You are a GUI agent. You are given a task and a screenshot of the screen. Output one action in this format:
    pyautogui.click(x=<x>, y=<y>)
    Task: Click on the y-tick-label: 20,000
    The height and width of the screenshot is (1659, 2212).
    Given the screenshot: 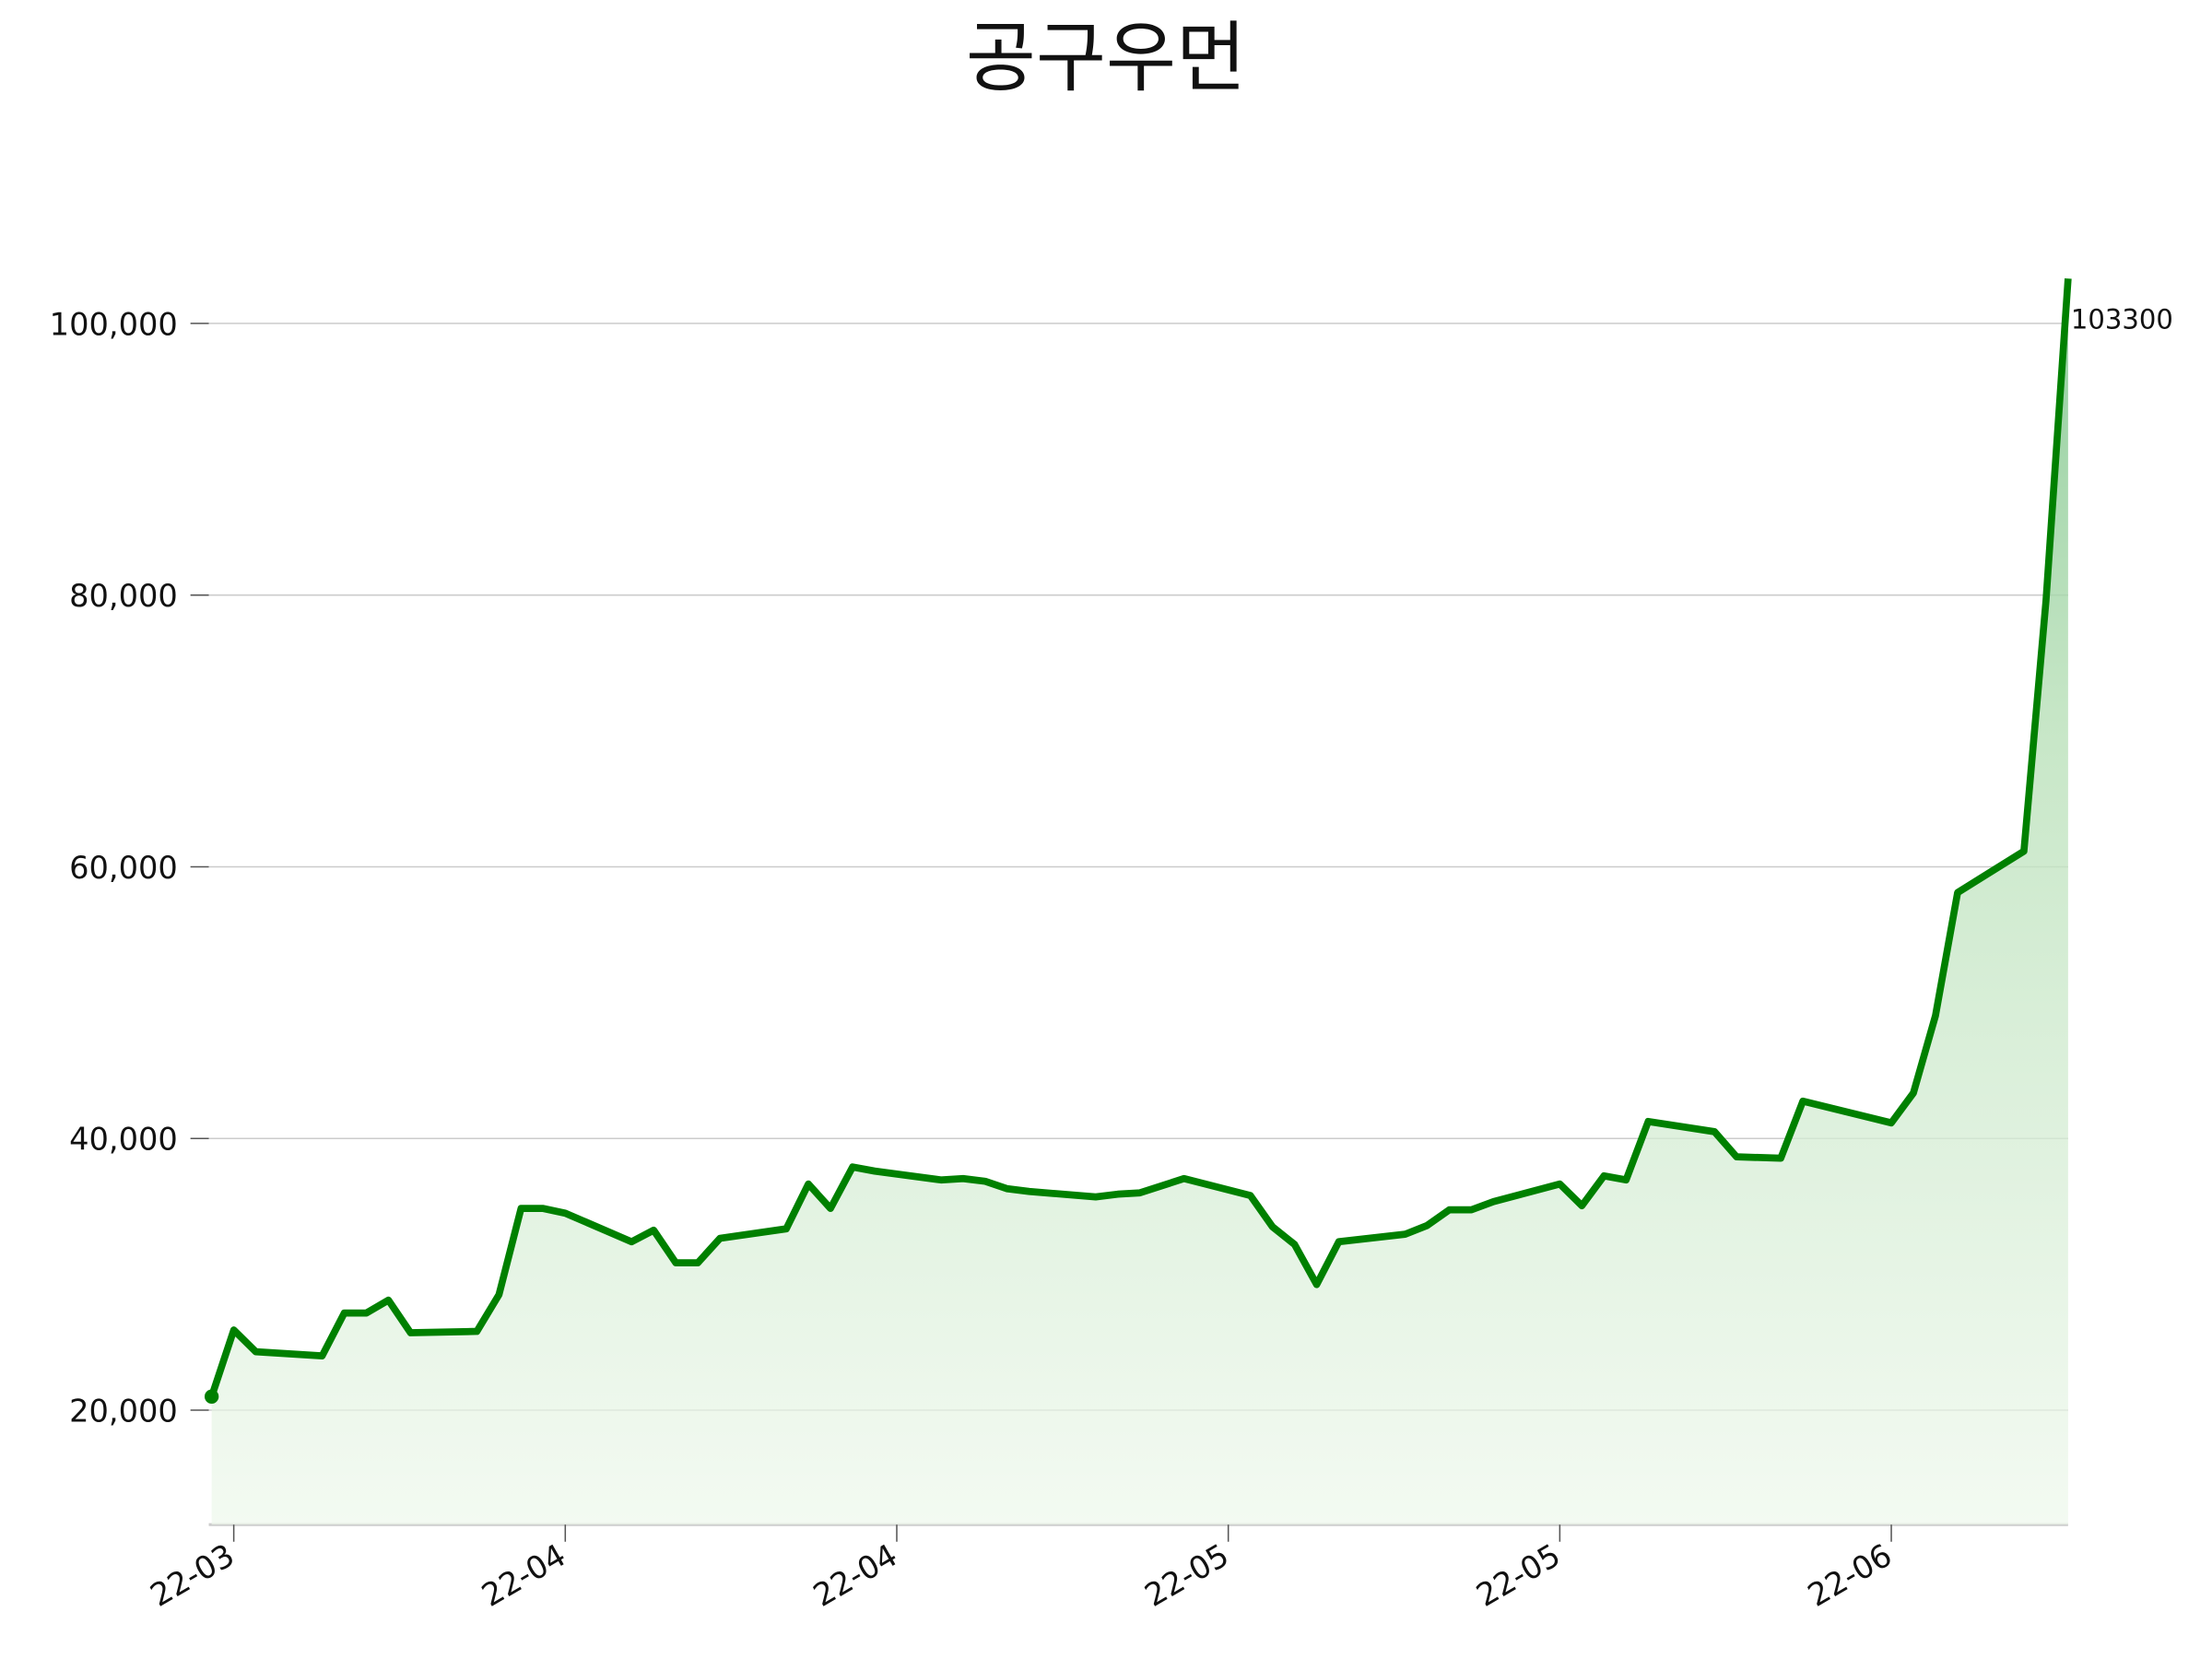 What is the action you would take?
    pyautogui.click(x=123, y=1411)
    